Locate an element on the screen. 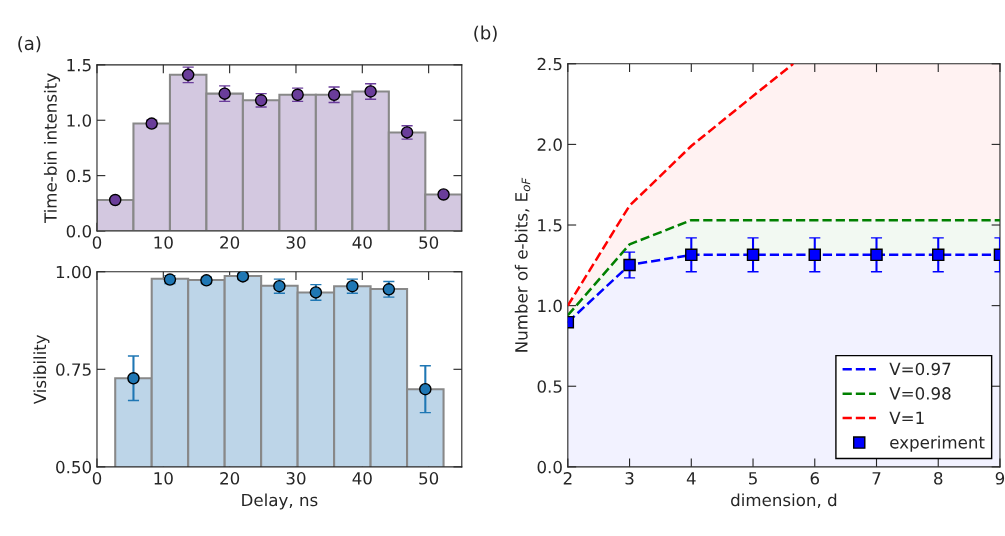 Image resolution: width=1005 pixels, height=536 pixels. chart-title: (b) is located at coordinates (485, 33).